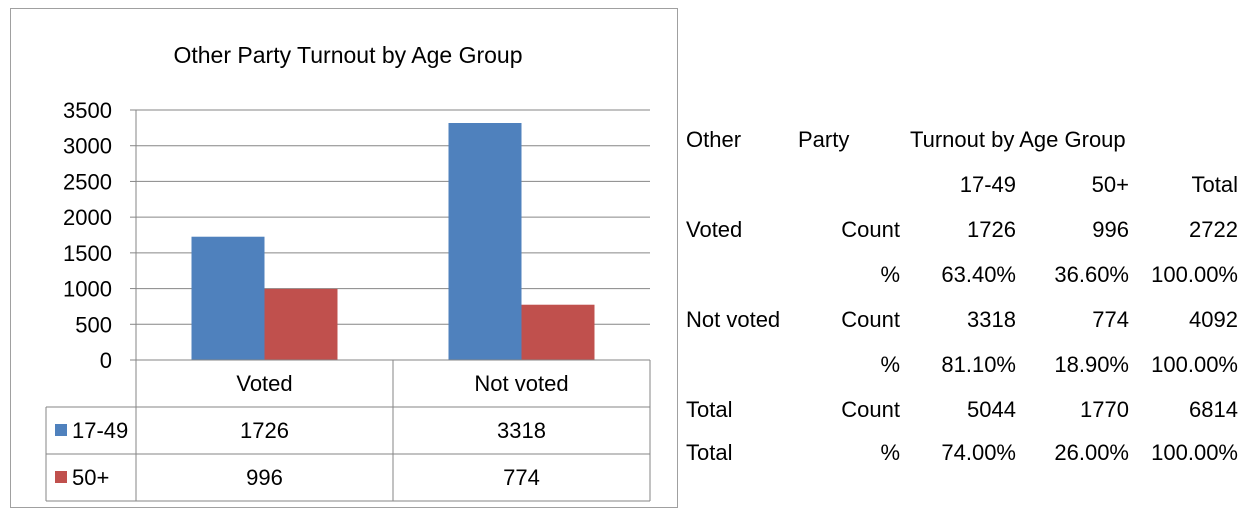  I want to click on table-header-word: Other, so click(714, 139).